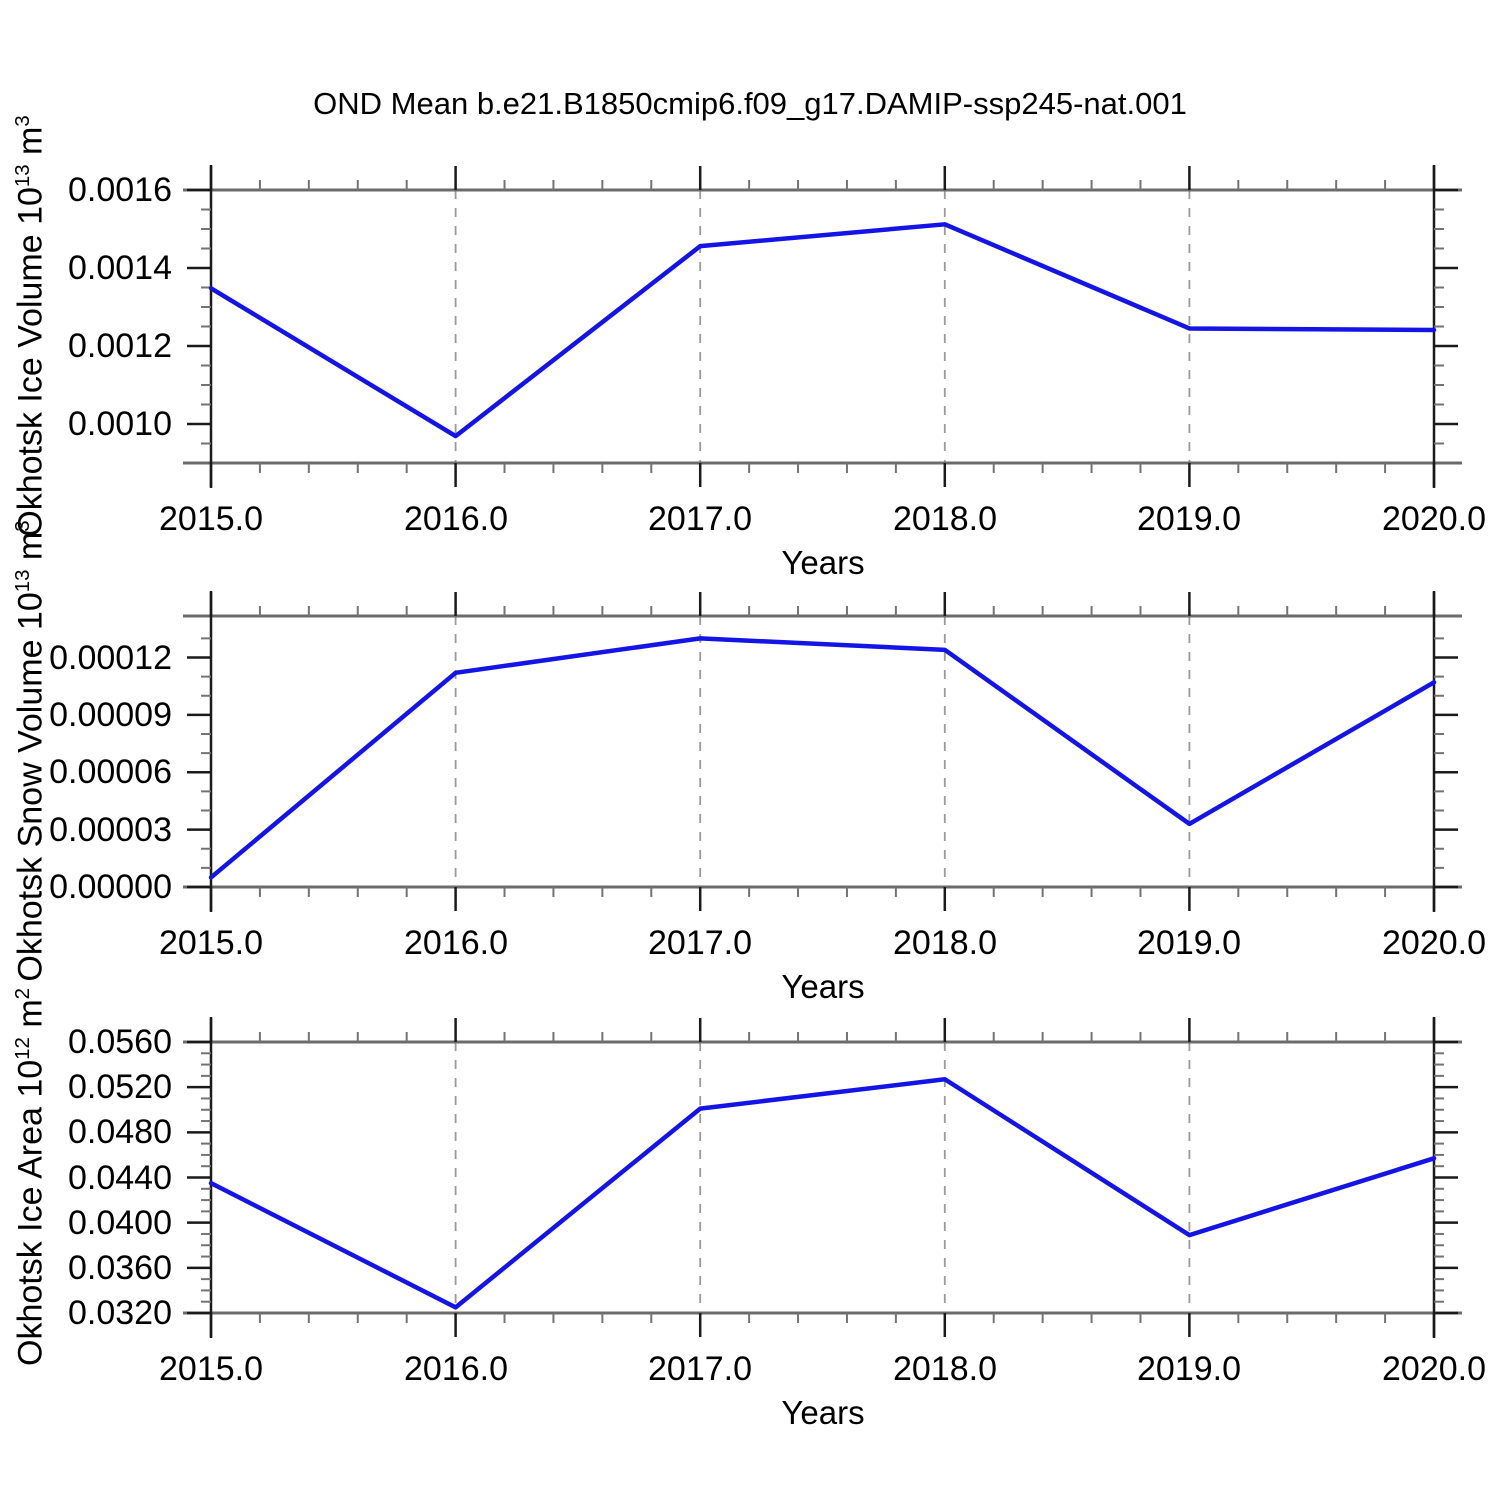 This screenshot has width=1500, height=1500. What do you see at coordinates (822, 330) in the screenshot?
I see `okhotsk-ice-volume-line` at bounding box center [822, 330].